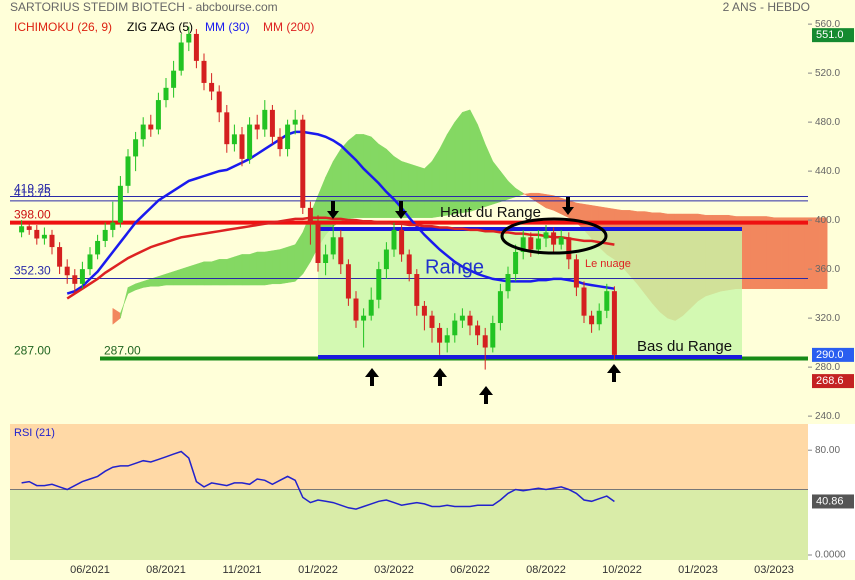 This screenshot has height=580, width=855. Describe the element at coordinates (470, 570) in the screenshot. I see `x-tick-label: 06/2022` at that location.